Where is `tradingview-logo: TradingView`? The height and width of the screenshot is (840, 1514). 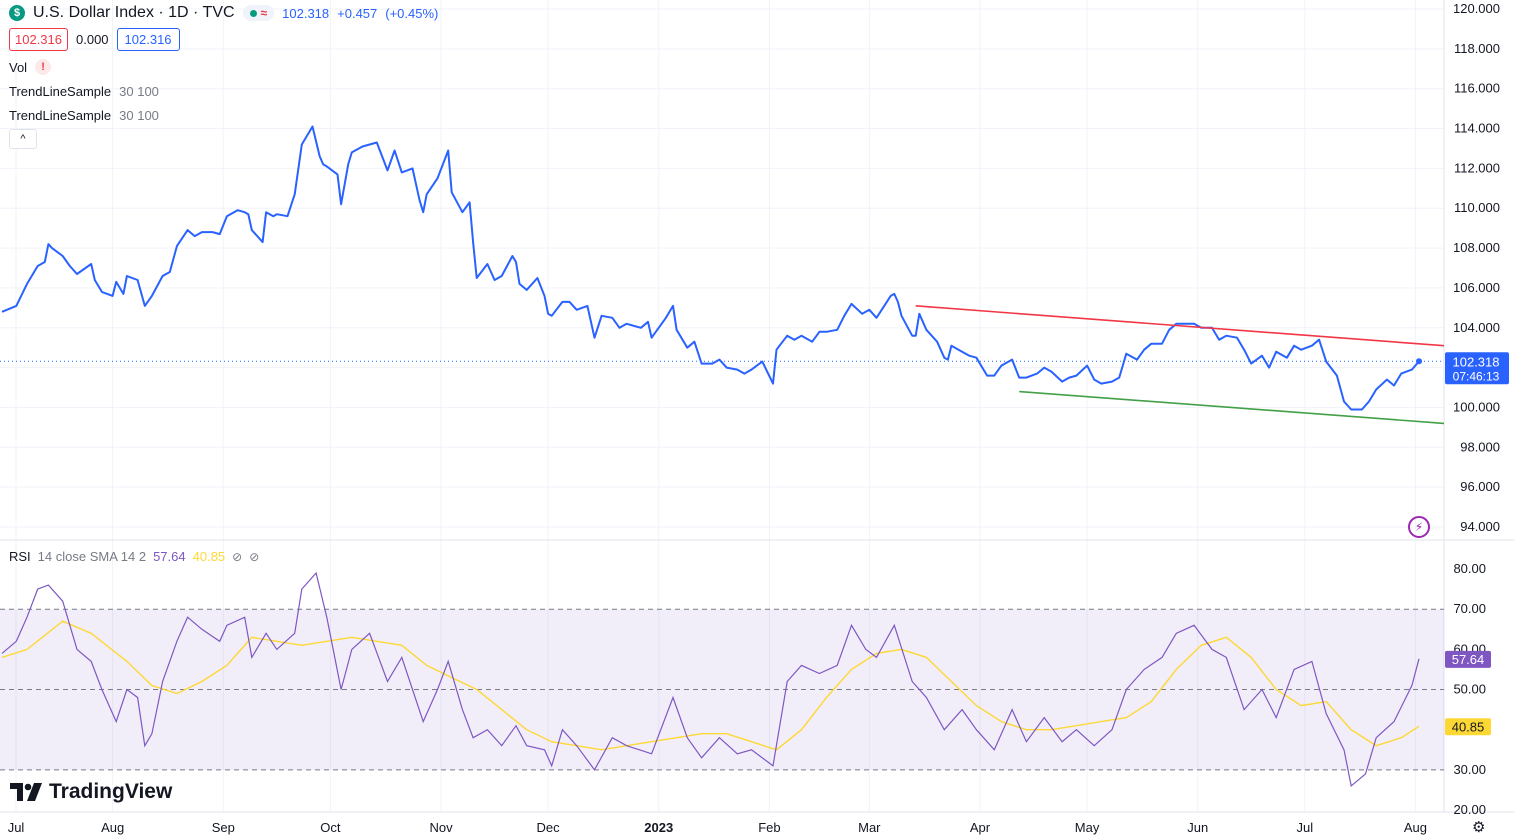
tradingview-logo: TradingView is located at coordinates (91, 792).